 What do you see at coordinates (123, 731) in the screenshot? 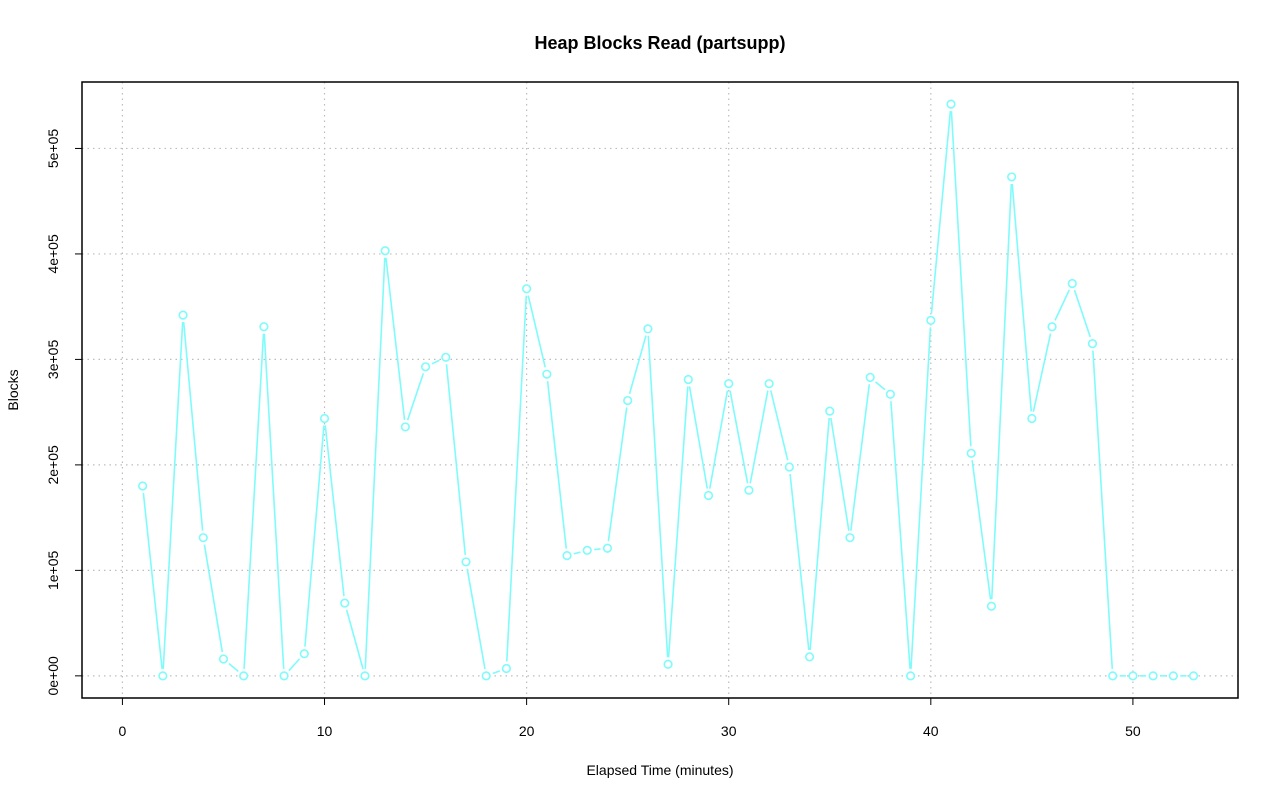
I see `x-tick-label: 0` at bounding box center [123, 731].